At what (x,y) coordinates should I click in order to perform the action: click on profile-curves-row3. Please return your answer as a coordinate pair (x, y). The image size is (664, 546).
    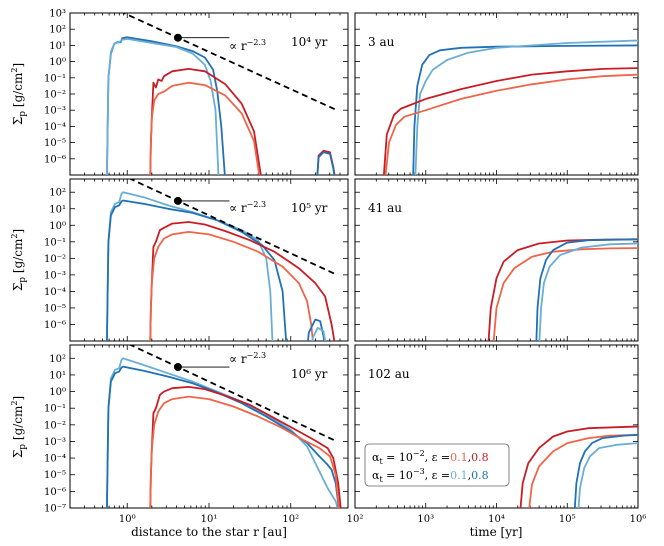
    Looking at the image, I should click on (224, 426).